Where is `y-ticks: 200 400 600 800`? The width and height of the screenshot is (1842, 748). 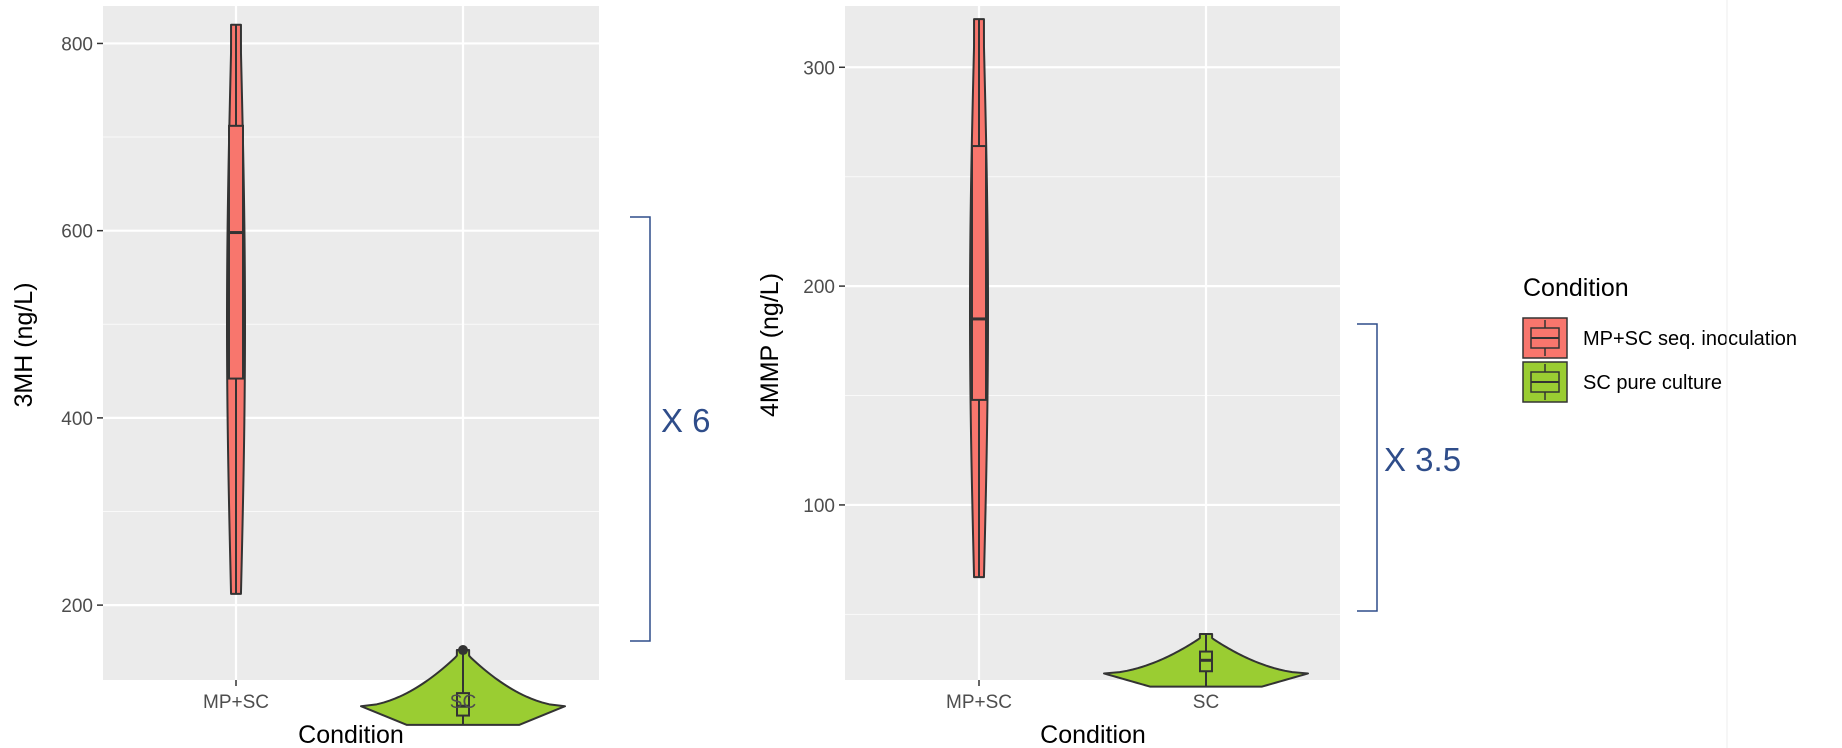 y-ticks: 200 400 600 800 is located at coordinates (82, 325).